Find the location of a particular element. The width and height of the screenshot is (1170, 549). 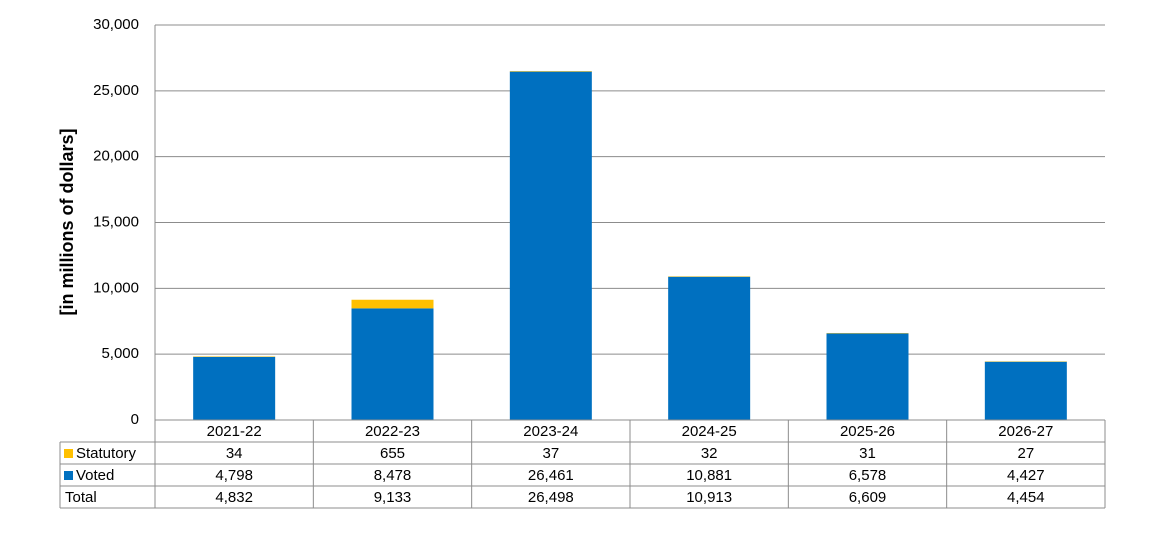

y-tick-label: 25,000 is located at coordinates (116, 90).